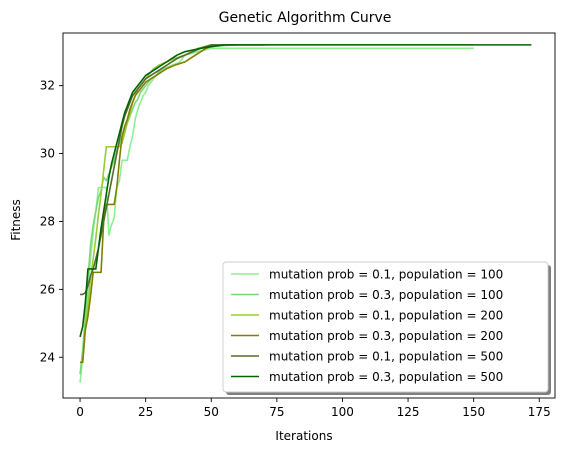  Describe the element at coordinates (386, 275) in the screenshot. I see `legend-label: mutation prob = 0.1, population = 100` at that location.